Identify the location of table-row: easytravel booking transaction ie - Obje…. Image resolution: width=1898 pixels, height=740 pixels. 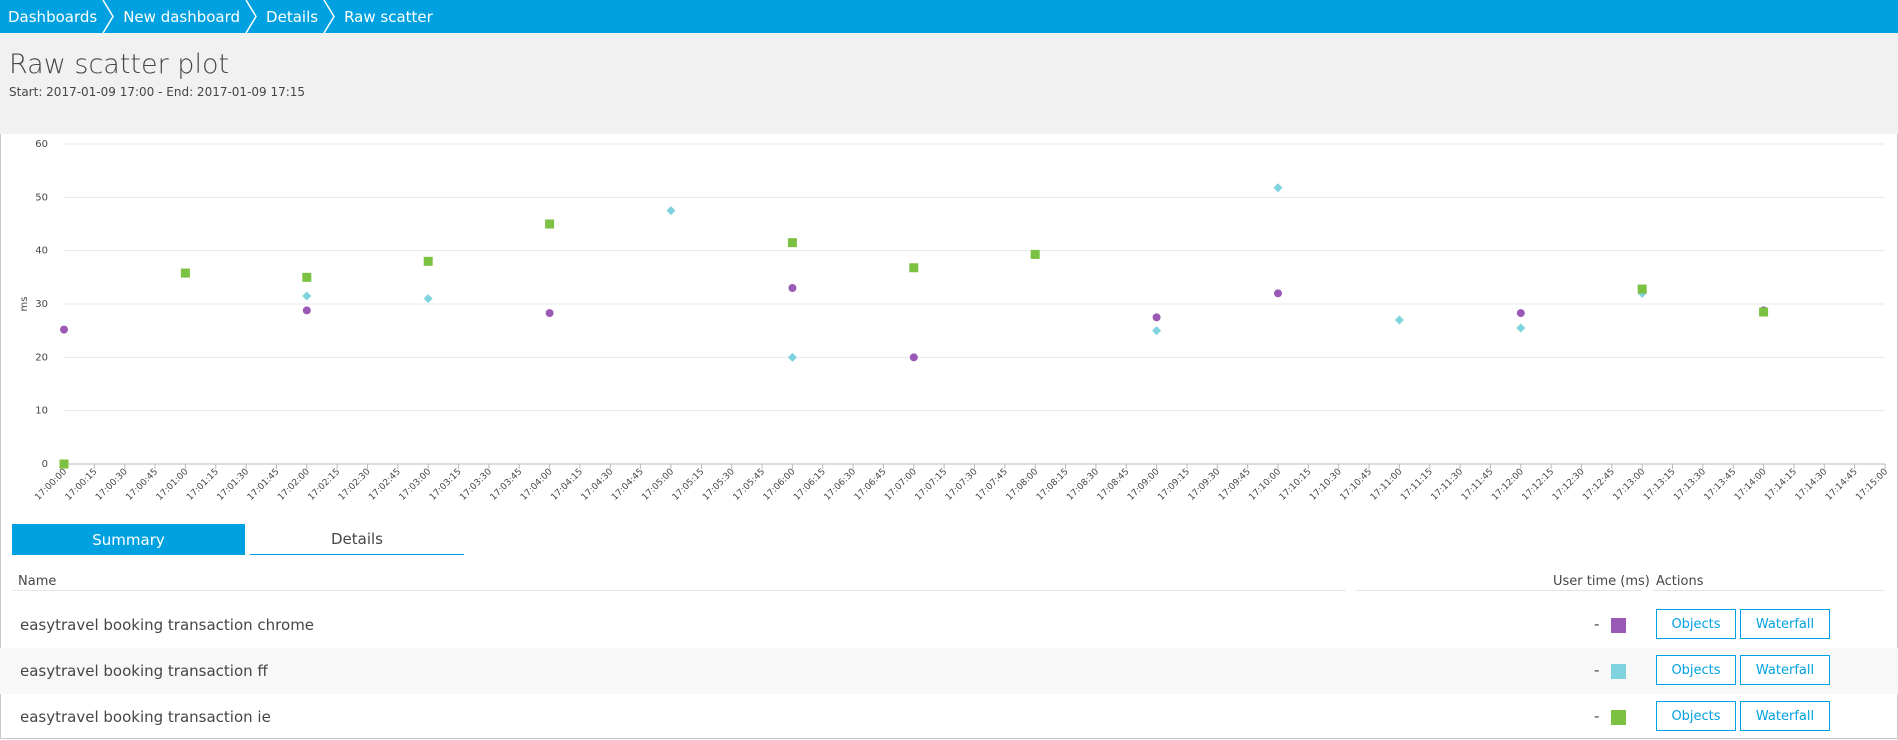
(949, 717).